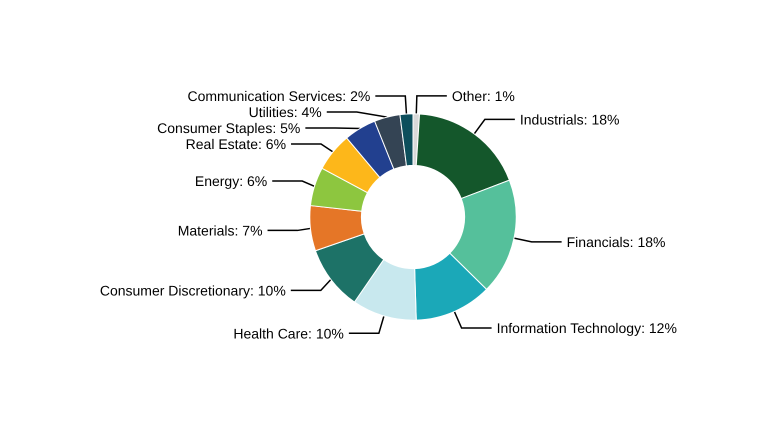  I want to click on slice-label: Utilities: 4%, so click(285, 112).